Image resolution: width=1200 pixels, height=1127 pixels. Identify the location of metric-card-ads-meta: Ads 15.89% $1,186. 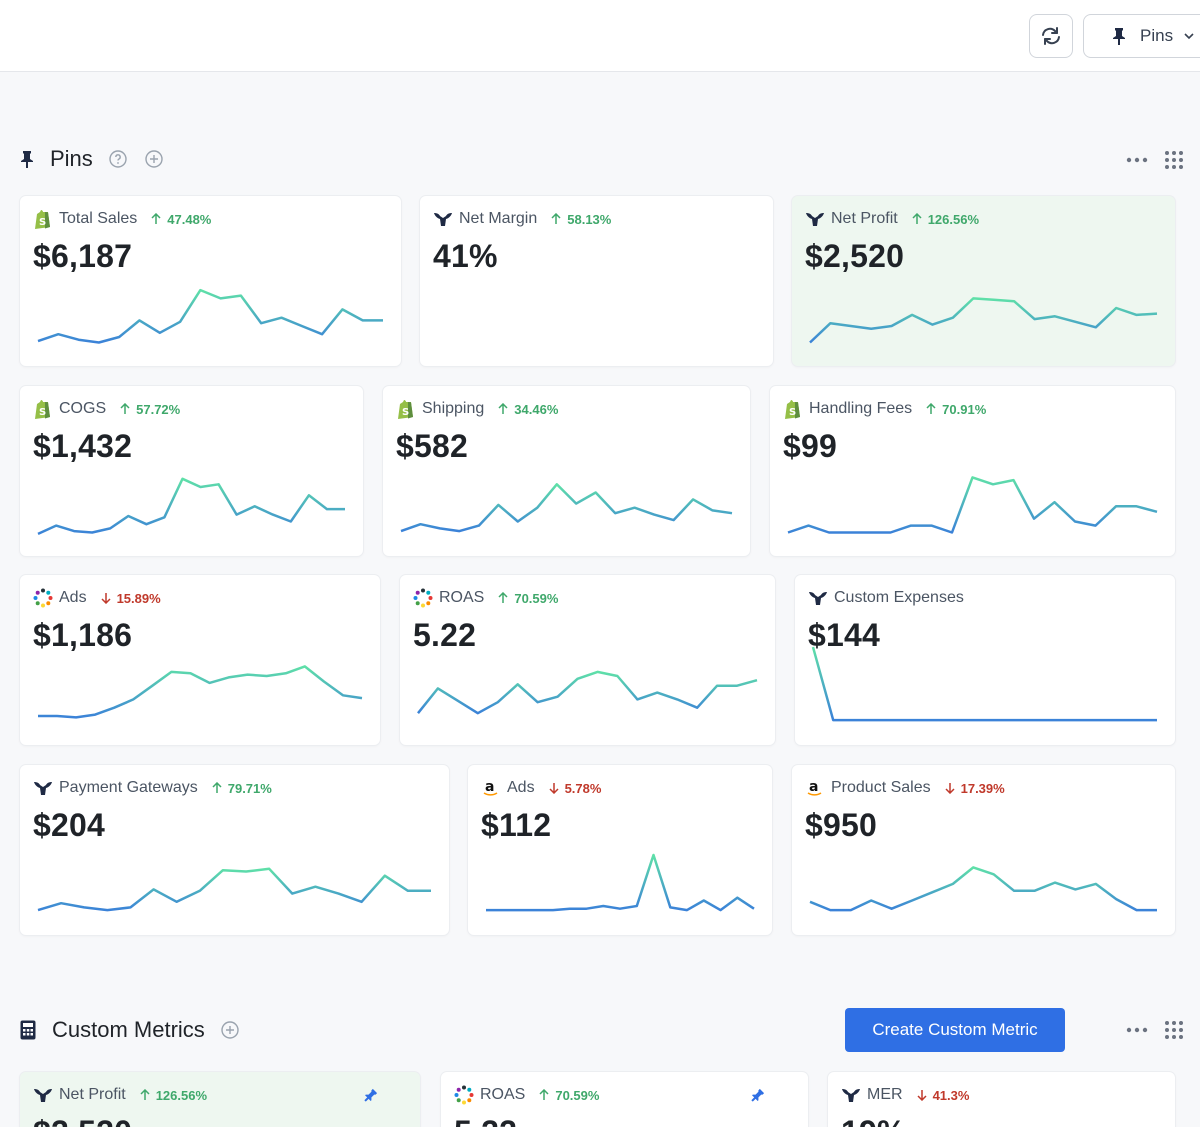
(200, 660).